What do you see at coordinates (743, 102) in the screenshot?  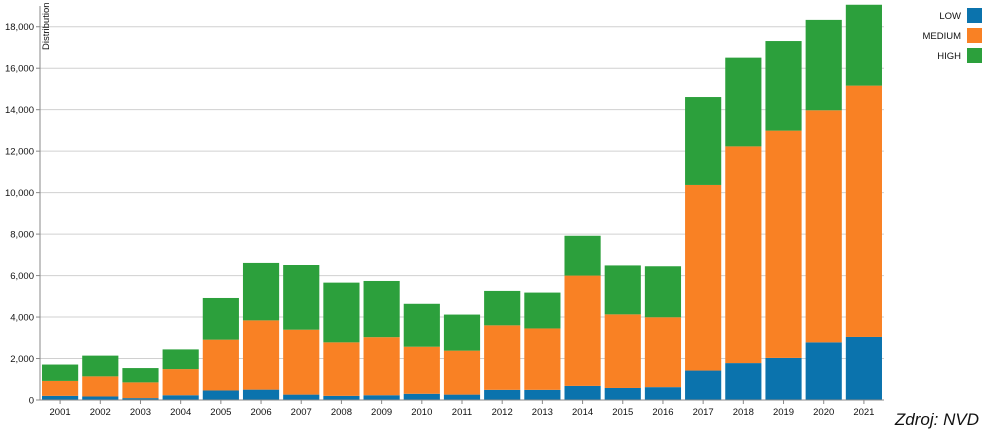 I see `bar-high-2018` at bounding box center [743, 102].